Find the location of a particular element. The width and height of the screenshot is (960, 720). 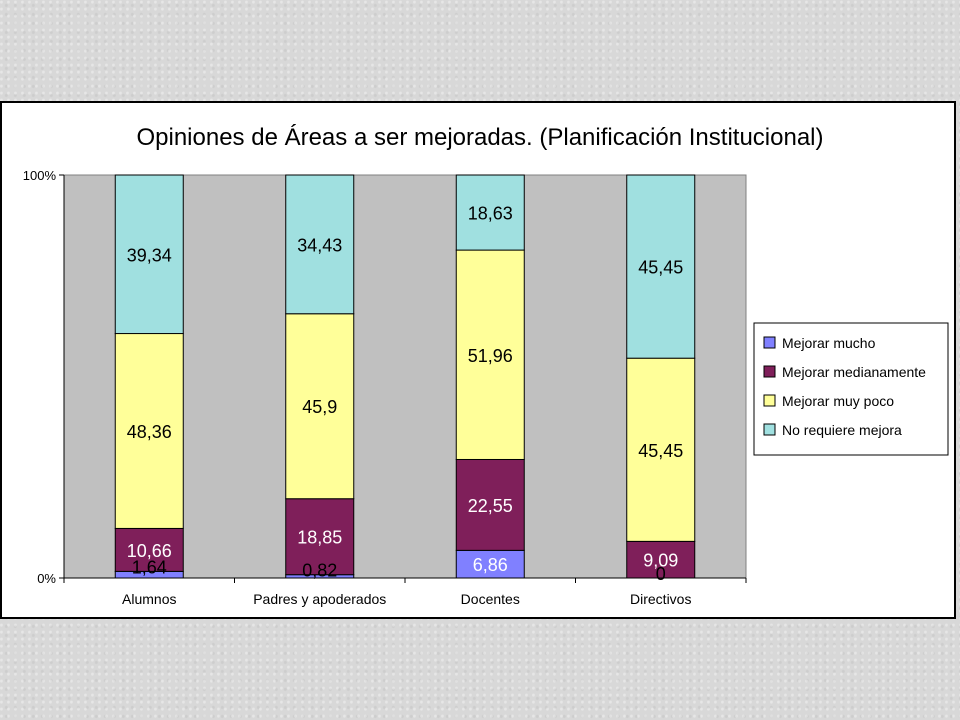

category-label: Directivos is located at coordinates (660, 599).